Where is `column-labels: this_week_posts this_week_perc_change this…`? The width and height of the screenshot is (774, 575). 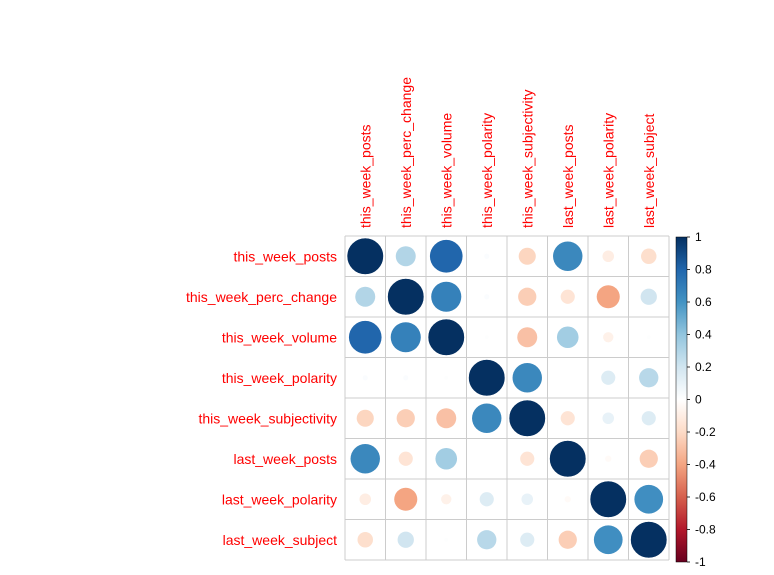
column-labels: this_week_posts this_week_perc_change this… is located at coordinates (507, 152).